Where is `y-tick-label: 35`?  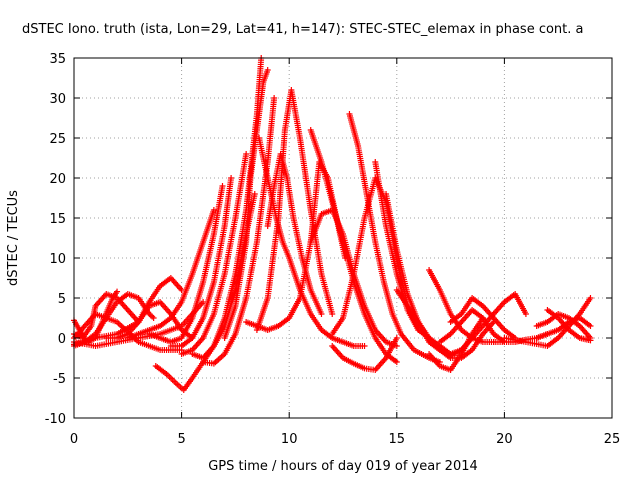
y-tick-label: 35 is located at coordinates (57, 59).